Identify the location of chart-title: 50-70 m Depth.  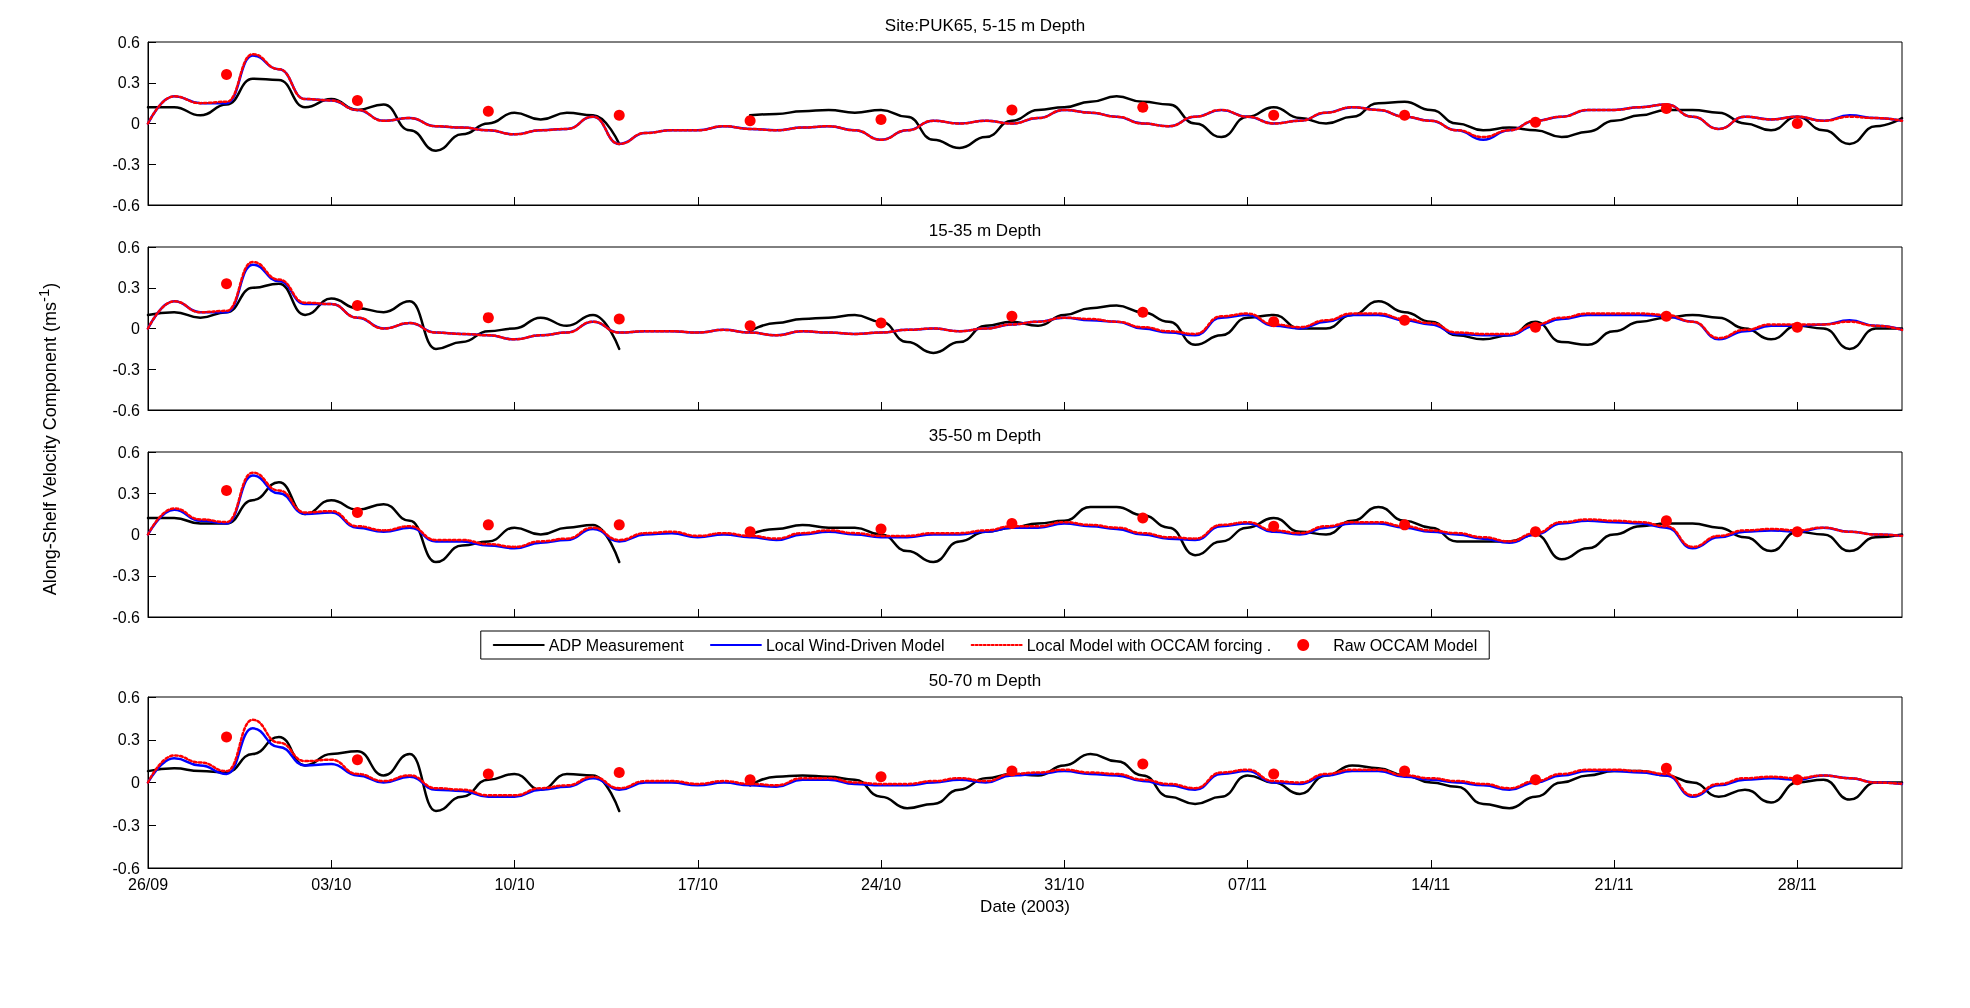
(985, 680).